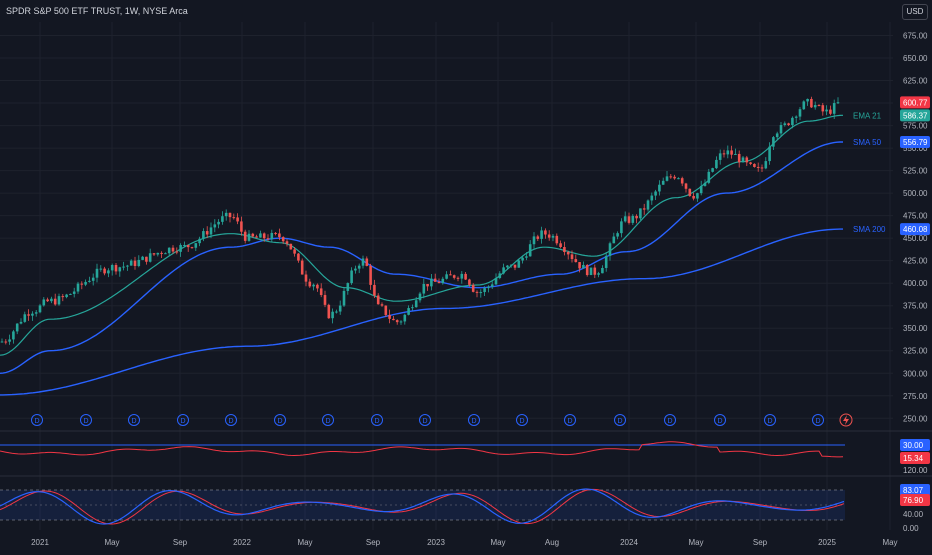 The image size is (932, 555). Describe the element at coordinates (867, 142) in the screenshot. I see `indicator-name-label: SMA 50` at that location.